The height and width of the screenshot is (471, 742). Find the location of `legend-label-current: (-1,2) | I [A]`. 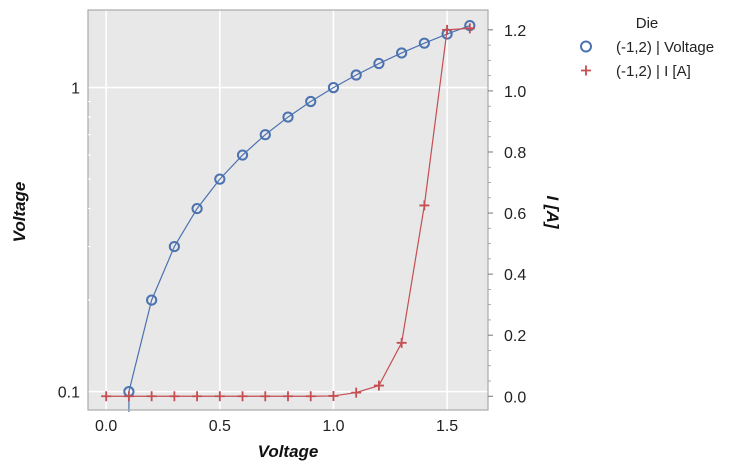

legend-label-current: (-1,2) | I [A] is located at coordinates (653, 71).